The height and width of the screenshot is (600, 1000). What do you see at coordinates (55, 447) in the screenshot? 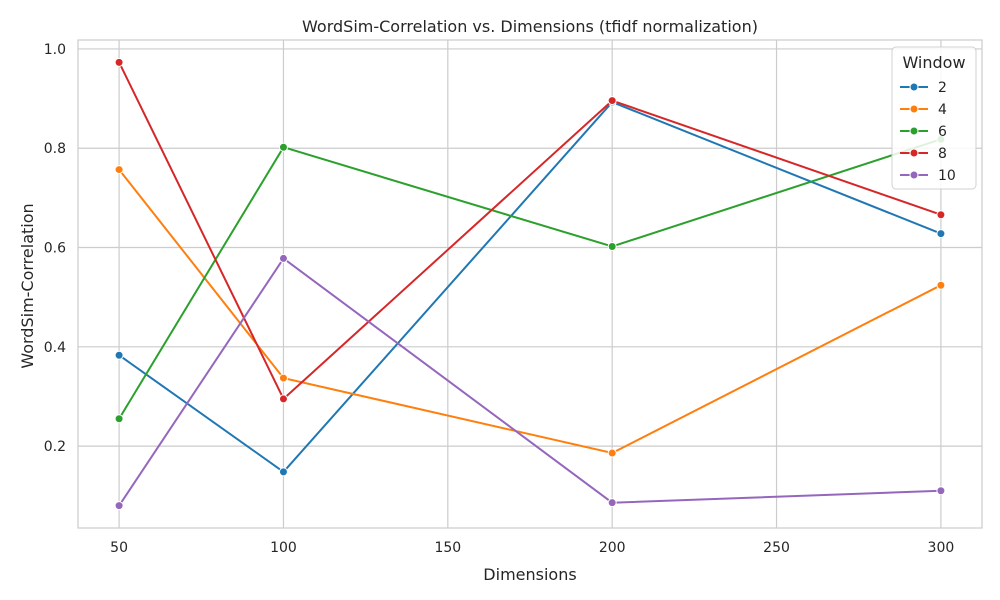
I see `y-tick-label: 0.2` at bounding box center [55, 447].